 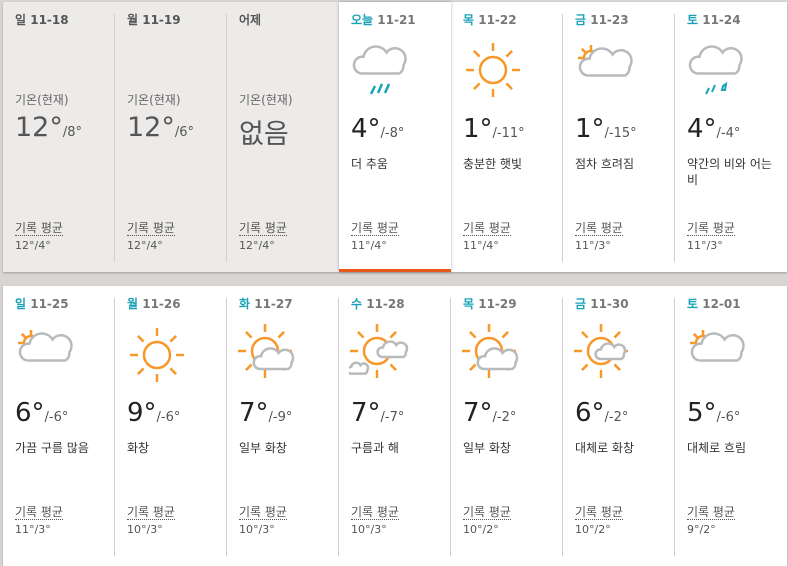 What do you see at coordinates (702, 413) in the screenshot?
I see `high-temp: 5°` at bounding box center [702, 413].